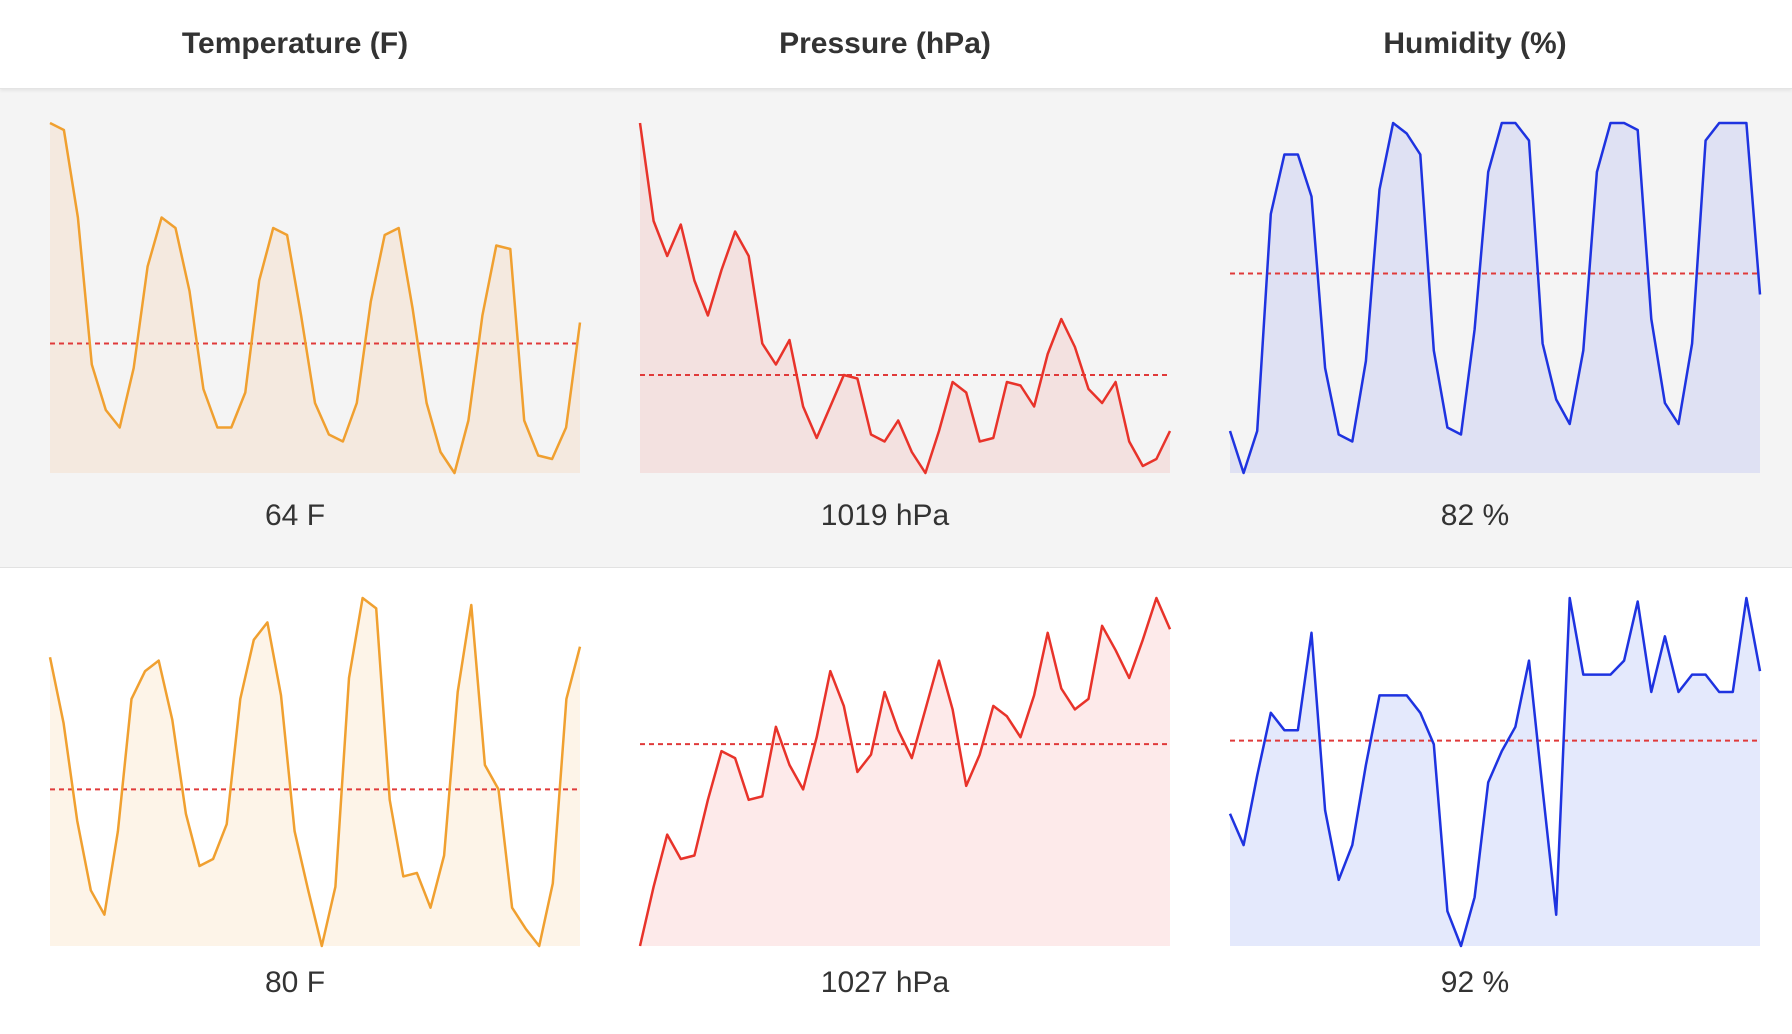 The width and height of the screenshot is (1792, 1034). Describe the element at coordinates (295, 515) in the screenshot. I see `temperature-reading: 64 F` at that location.